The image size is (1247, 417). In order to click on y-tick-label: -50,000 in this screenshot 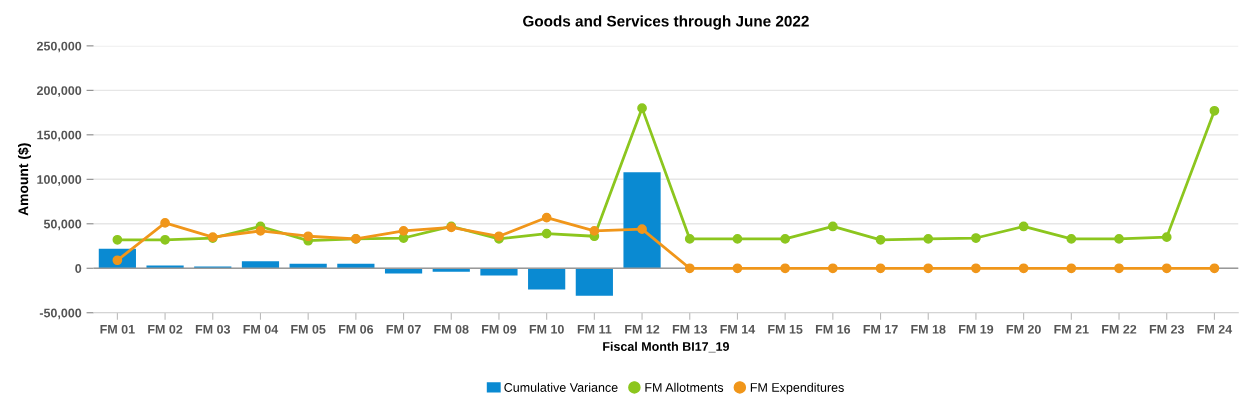, I will do `click(60, 314)`.